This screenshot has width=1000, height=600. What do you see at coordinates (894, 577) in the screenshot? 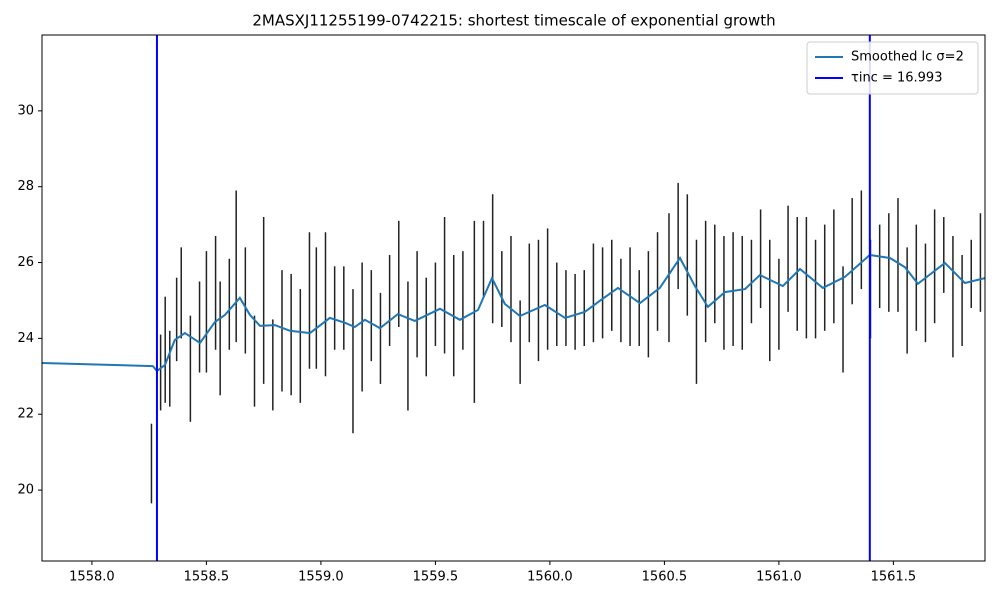
I see `x-tick-label: 1561.5` at bounding box center [894, 577].